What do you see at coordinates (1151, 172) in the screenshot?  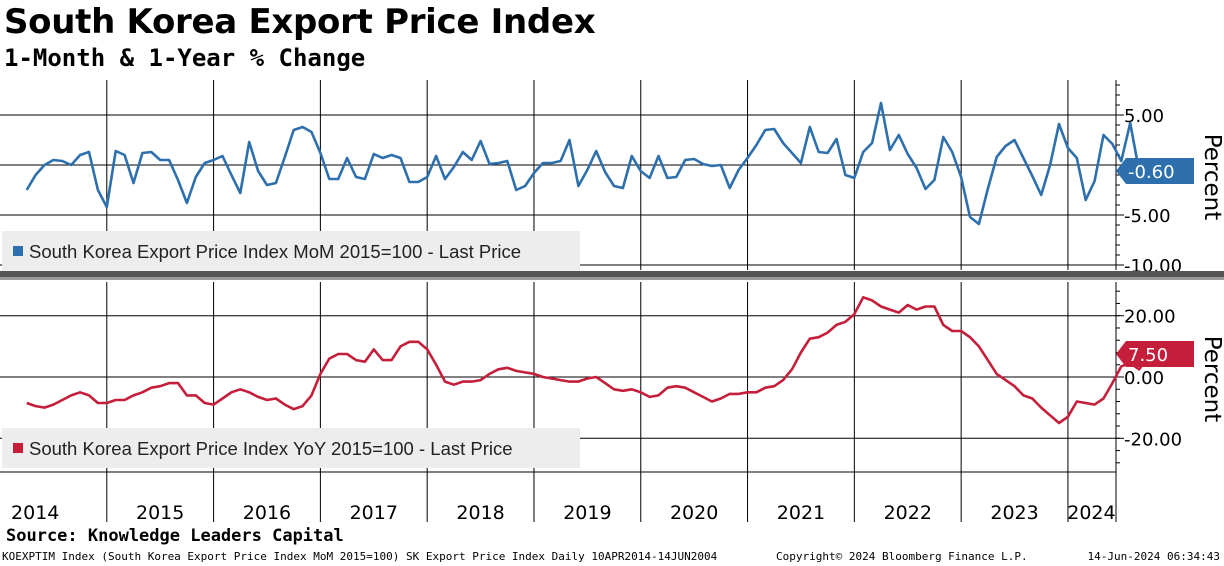 I see `mom-last-value-label: -0.60` at bounding box center [1151, 172].